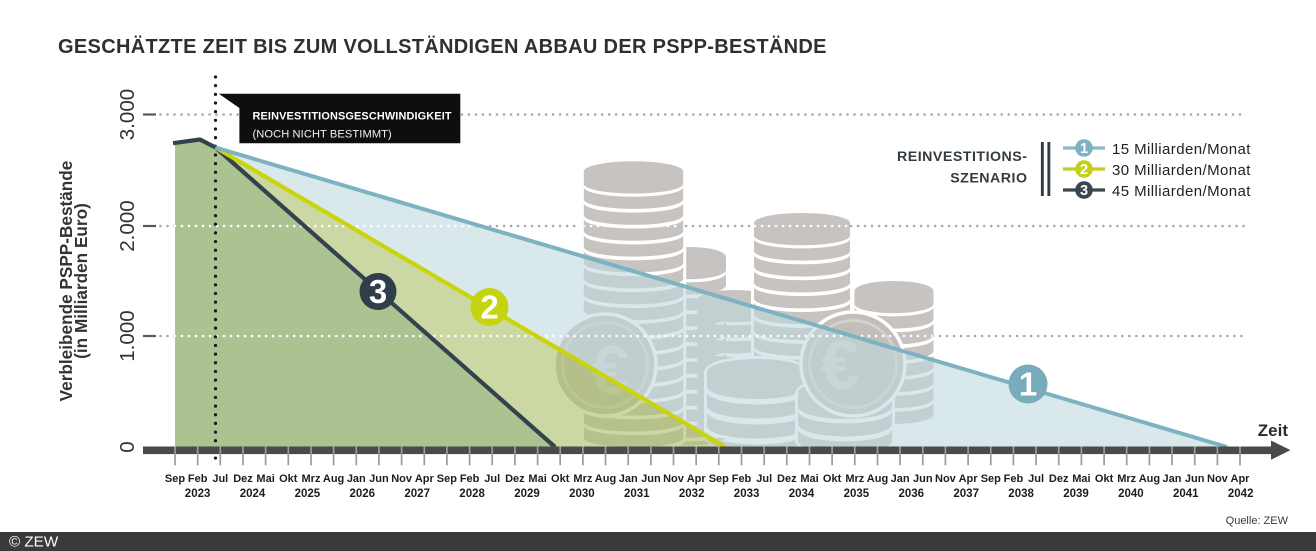 This screenshot has width=1316, height=551. Describe the element at coordinates (966, 494) in the screenshot. I see `svg-text: 2037` at that location.